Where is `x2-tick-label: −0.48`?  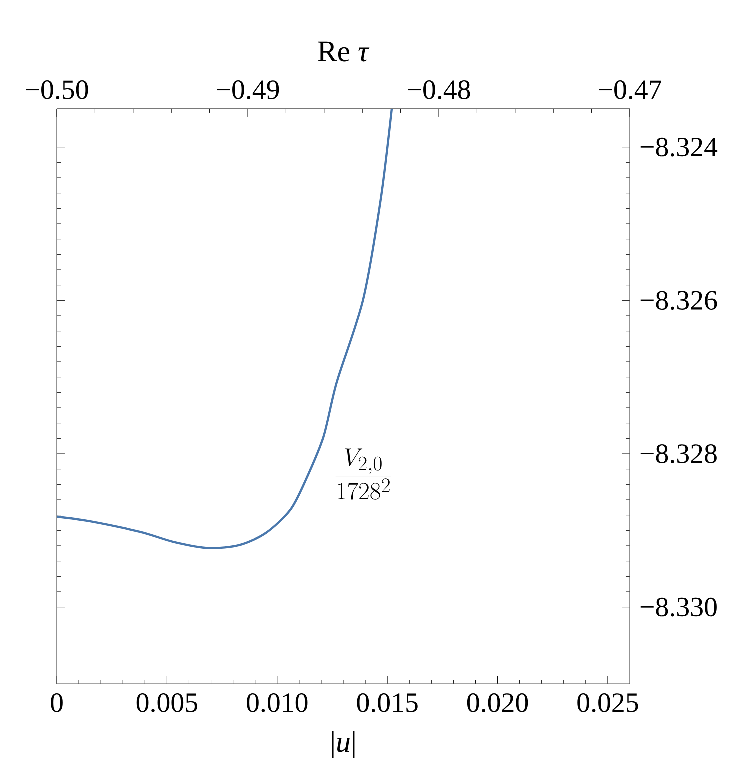
x2-tick-label: −0.48 is located at coordinates (439, 90).